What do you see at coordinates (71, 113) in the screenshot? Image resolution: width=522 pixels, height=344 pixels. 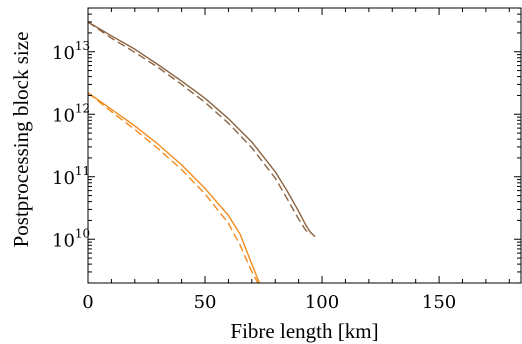 I see `y-tick-label: 1012` at bounding box center [71, 113].